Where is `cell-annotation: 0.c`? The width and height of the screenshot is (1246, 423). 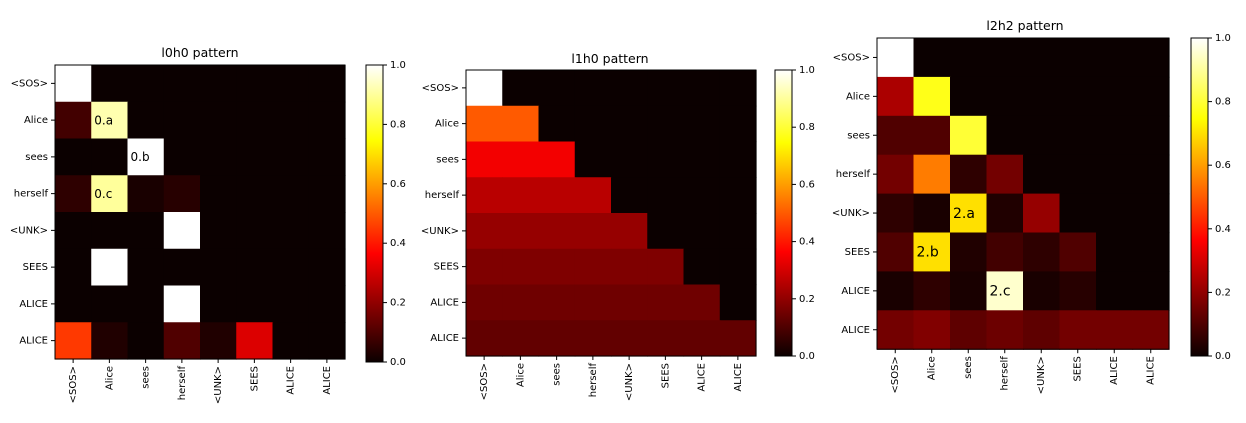
cell-annotation: 0.c is located at coordinates (103, 194).